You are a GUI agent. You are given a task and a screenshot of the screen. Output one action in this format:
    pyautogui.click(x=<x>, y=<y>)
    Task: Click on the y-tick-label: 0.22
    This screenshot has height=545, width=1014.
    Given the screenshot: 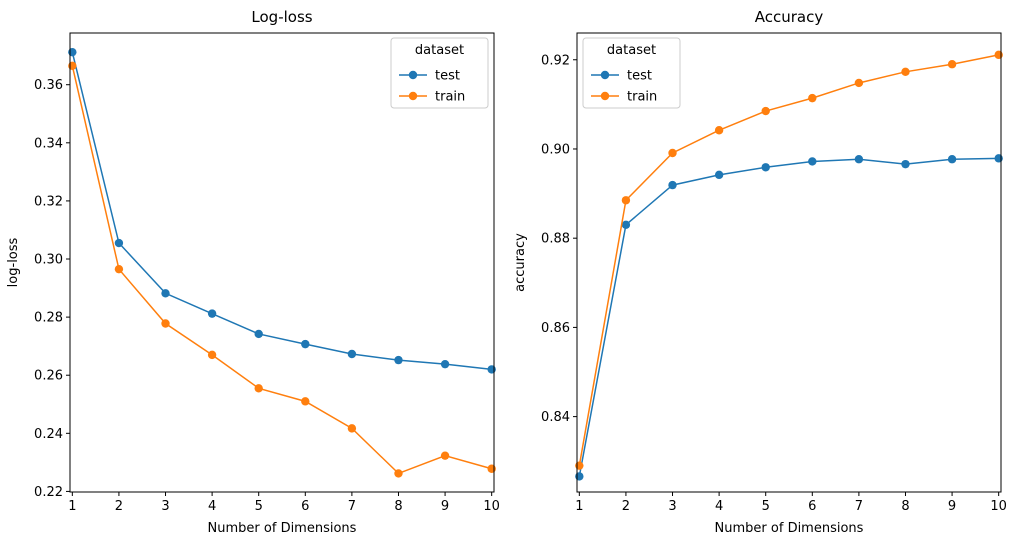 What is the action you would take?
    pyautogui.click(x=48, y=492)
    